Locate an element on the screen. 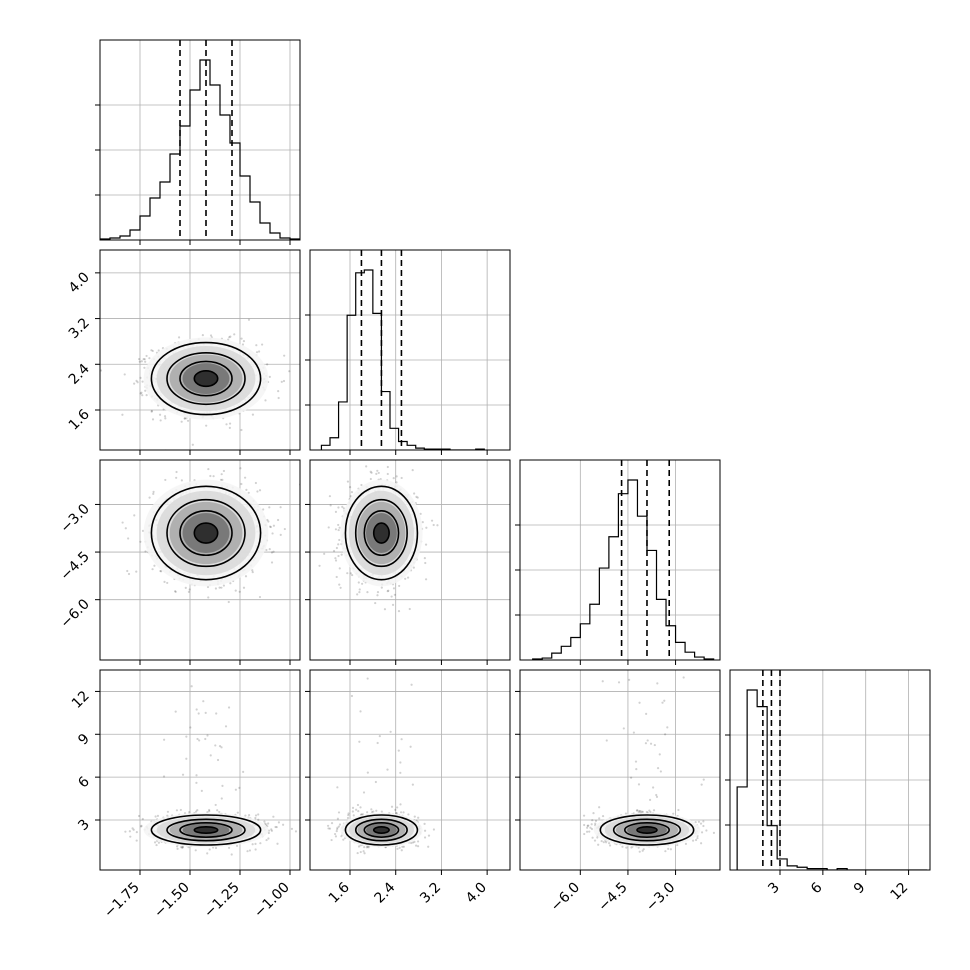 Image resolution: width=970 pixels, height=970 pixels. y-tick-label: −4.5 is located at coordinates (74, 566).